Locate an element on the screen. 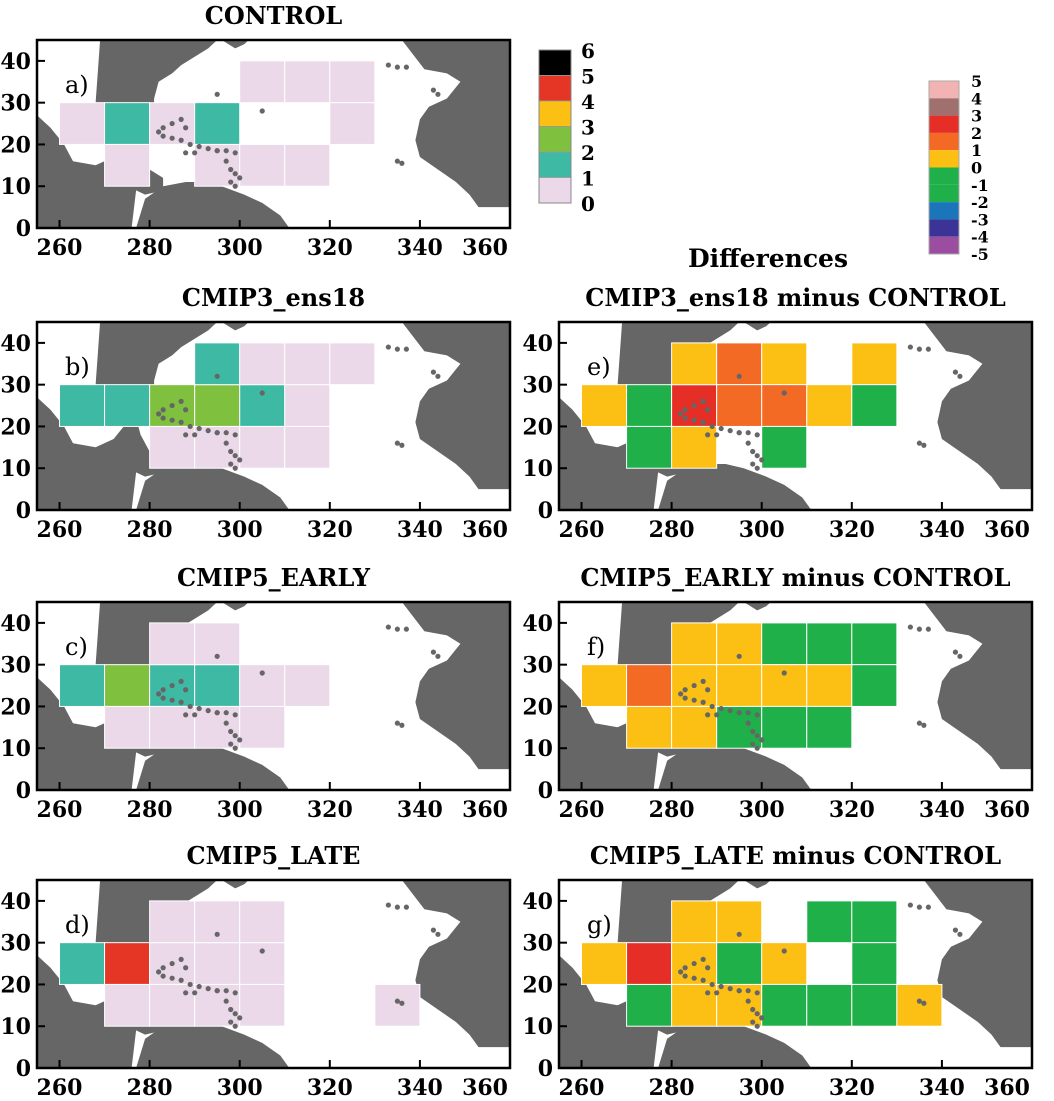 Image resolution: width=1054 pixels, height=1101 pixels. y-tick-label: 40 is located at coordinates (537, 624).